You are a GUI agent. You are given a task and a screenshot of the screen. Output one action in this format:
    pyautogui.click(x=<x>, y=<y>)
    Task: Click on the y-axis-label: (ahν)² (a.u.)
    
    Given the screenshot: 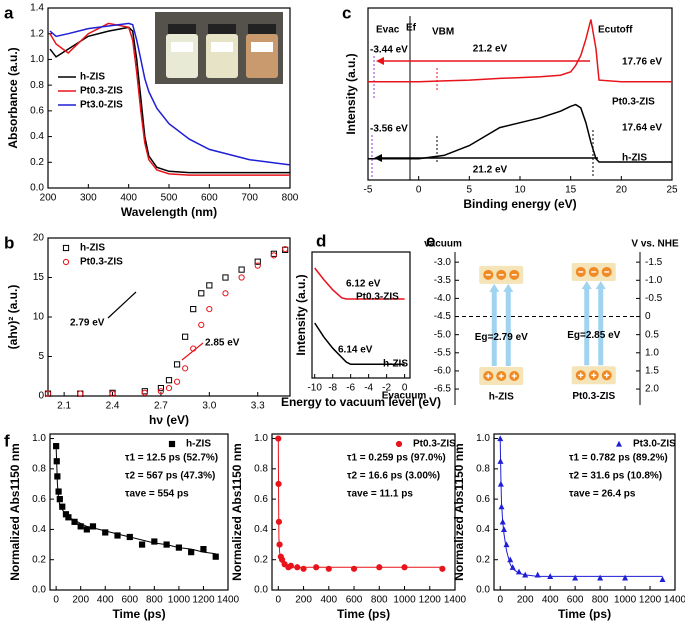 What is the action you would take?
    pyautogui.click(x=13, y=317)
    